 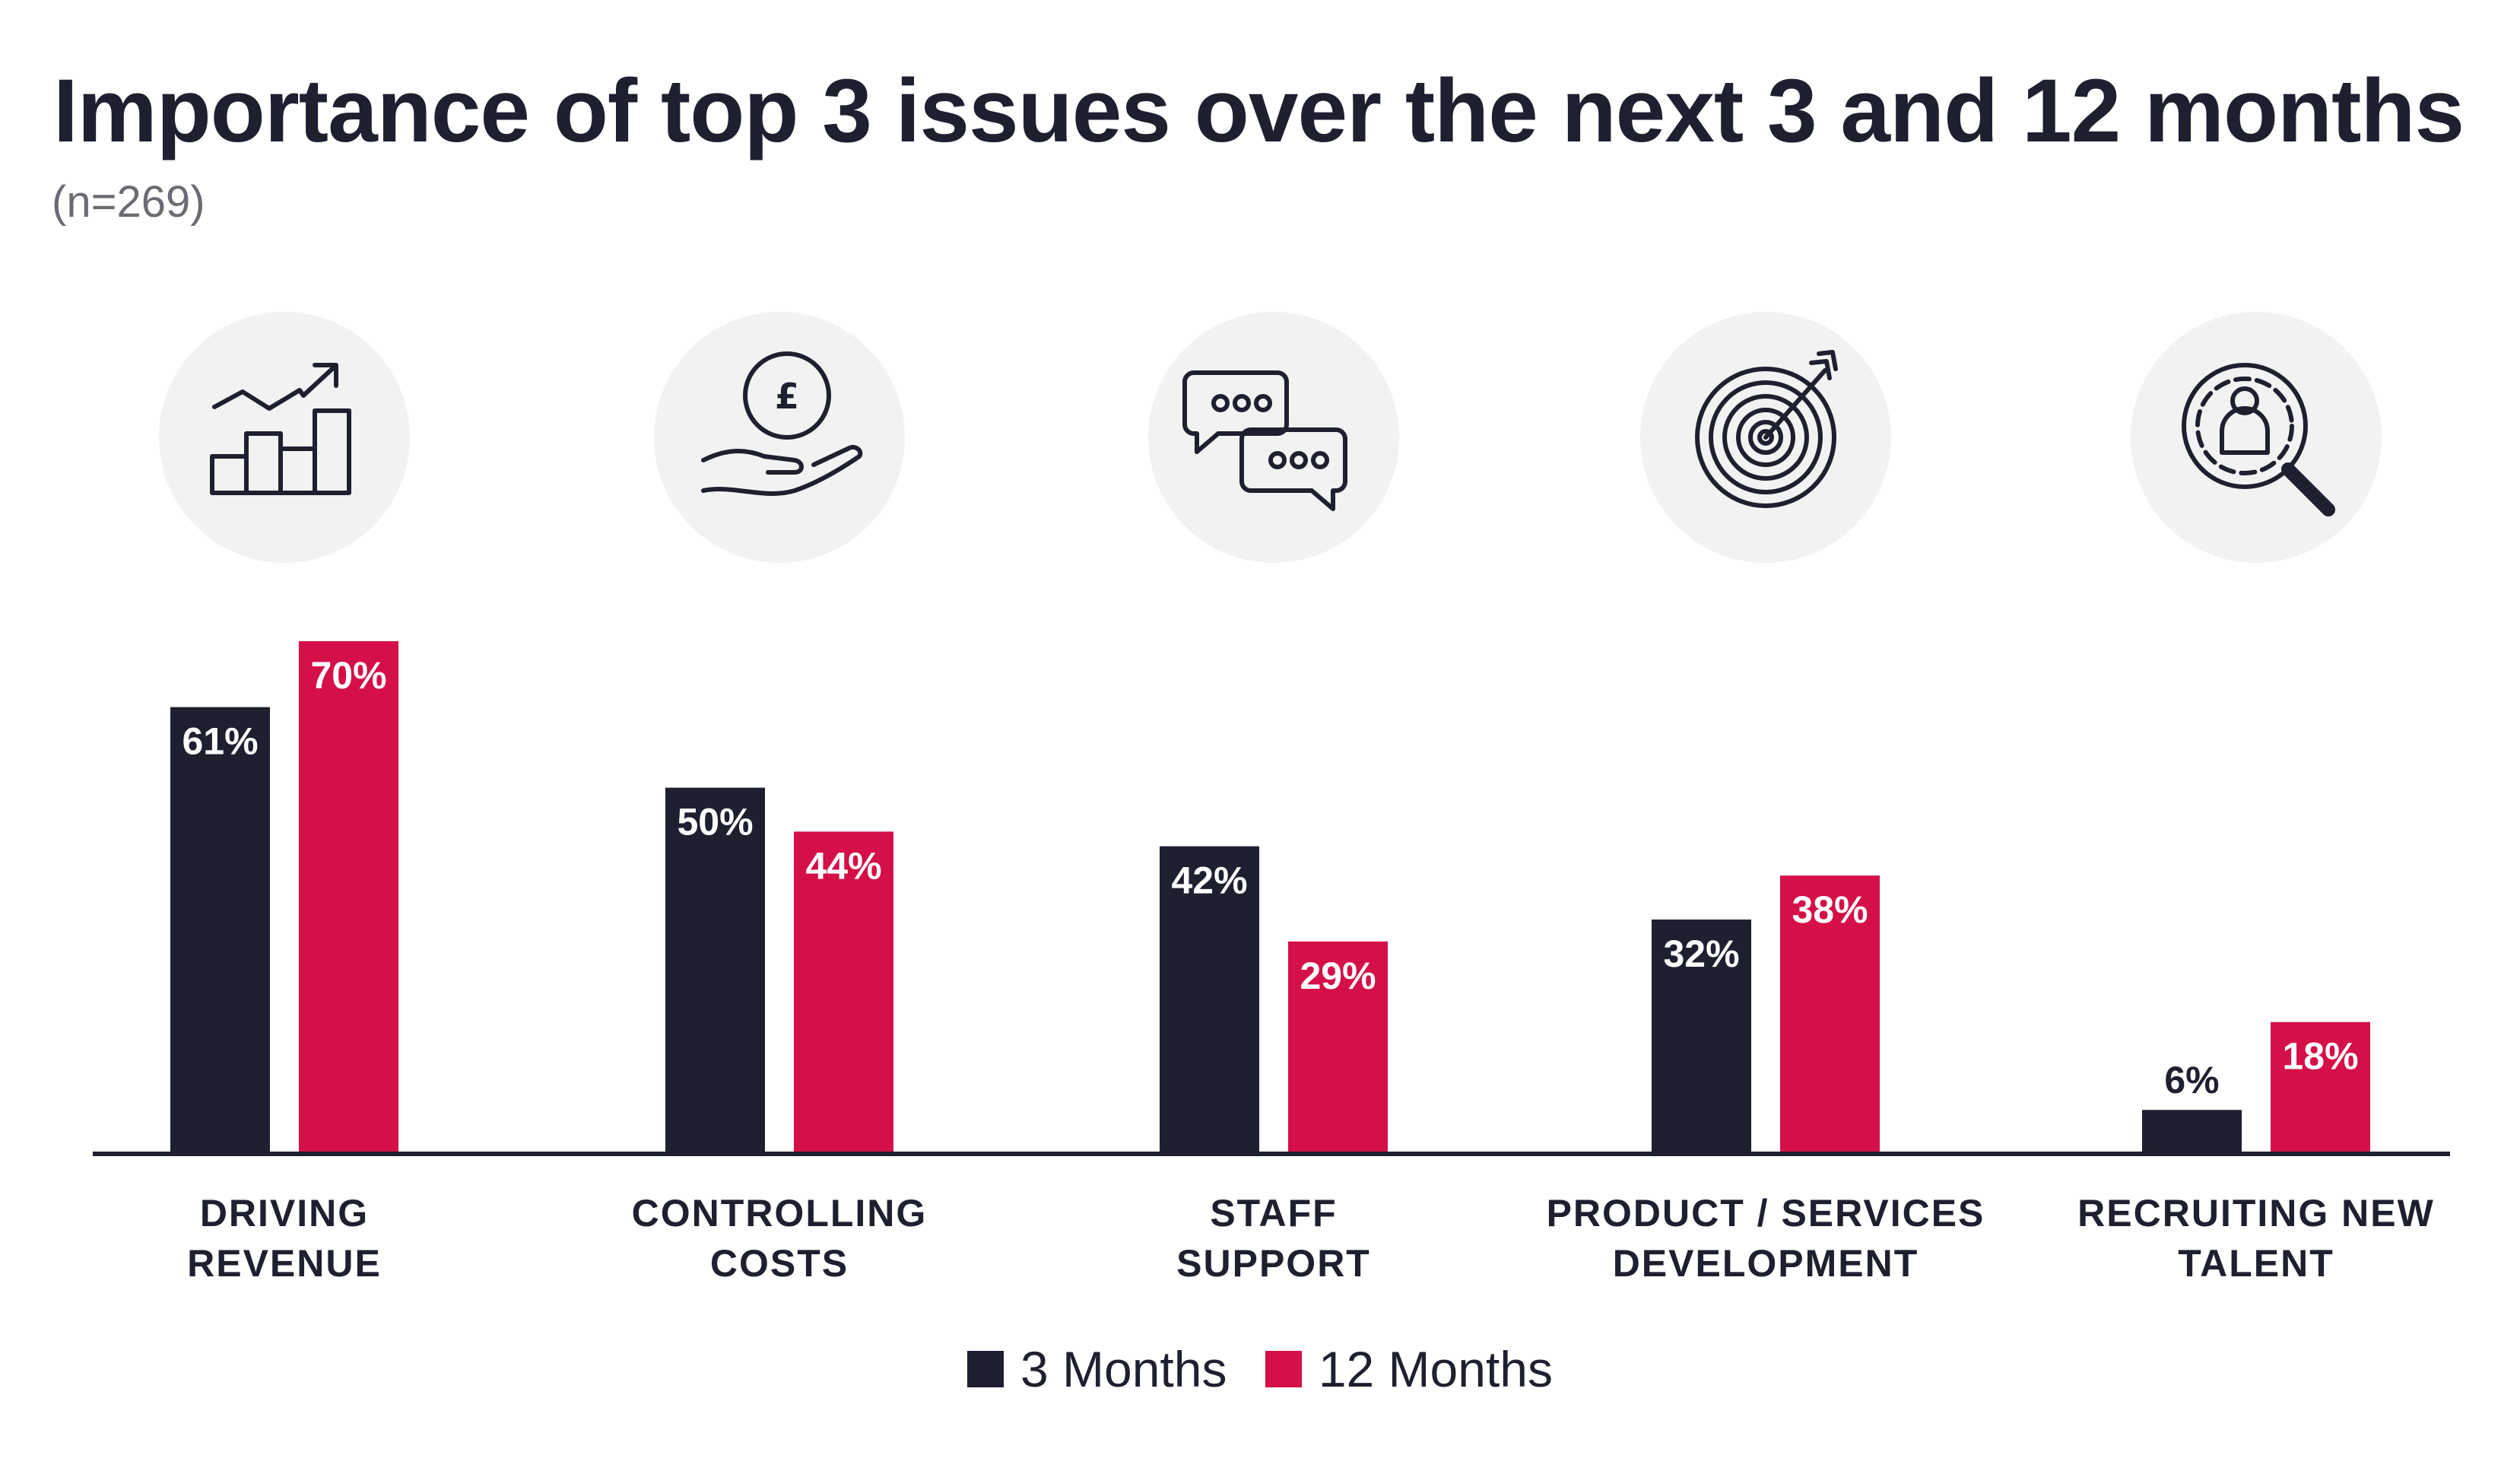 What do you see at coordinates (220, 930) in the screenshot?
I see `bar-3-months-driving-revenue` at bounding box center [220, 930].